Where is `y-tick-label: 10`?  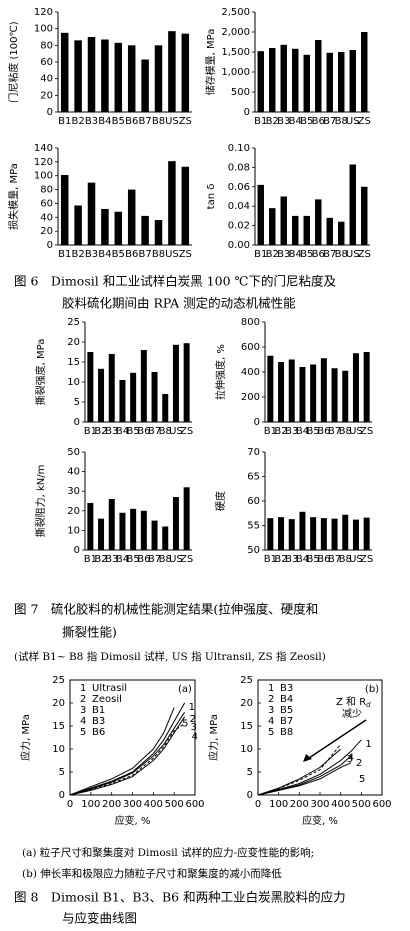
y-tick-label: 10 is located at coordinates (58, 749).